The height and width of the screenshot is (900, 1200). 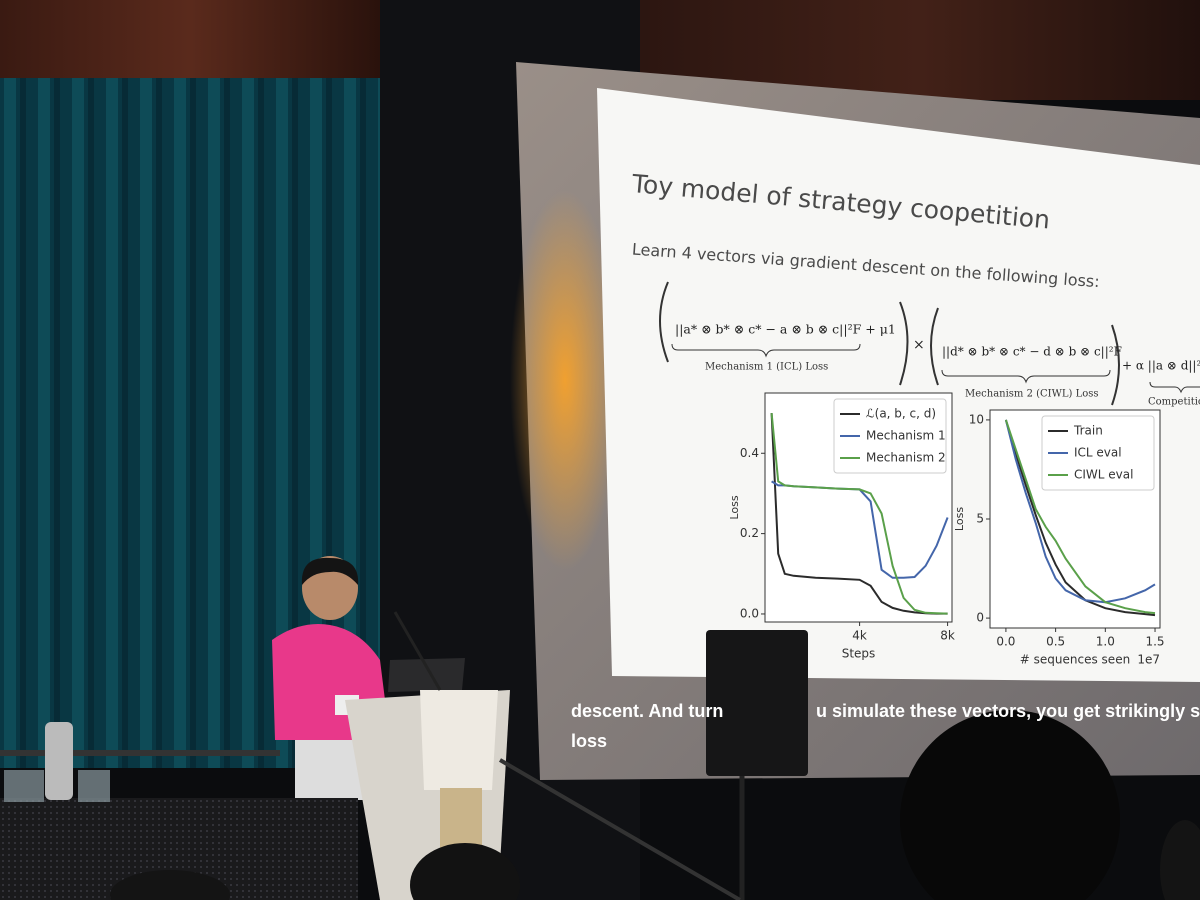 I want to click on caption: descent. And turn, so click(x=647, y=711).